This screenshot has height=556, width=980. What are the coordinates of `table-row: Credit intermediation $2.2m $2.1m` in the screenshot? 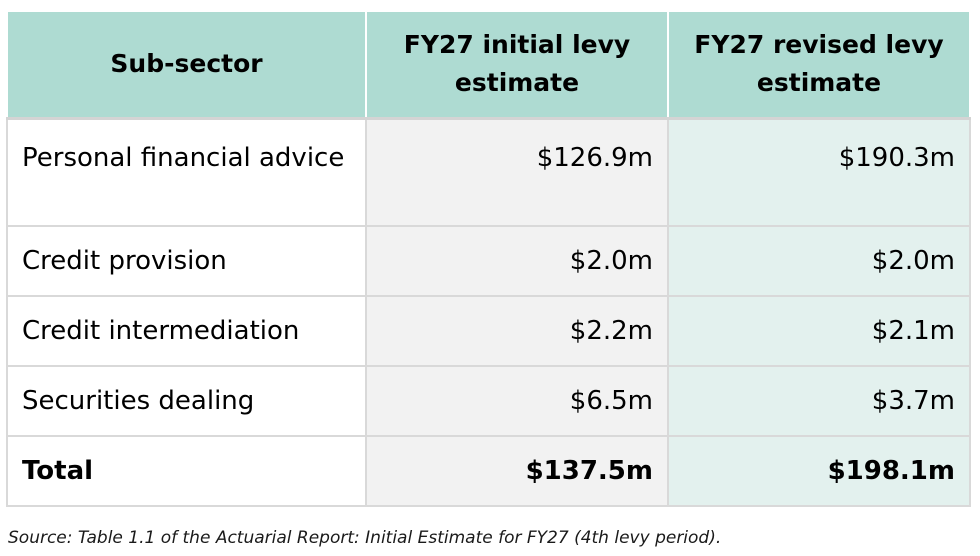 It's located at (488, 331).